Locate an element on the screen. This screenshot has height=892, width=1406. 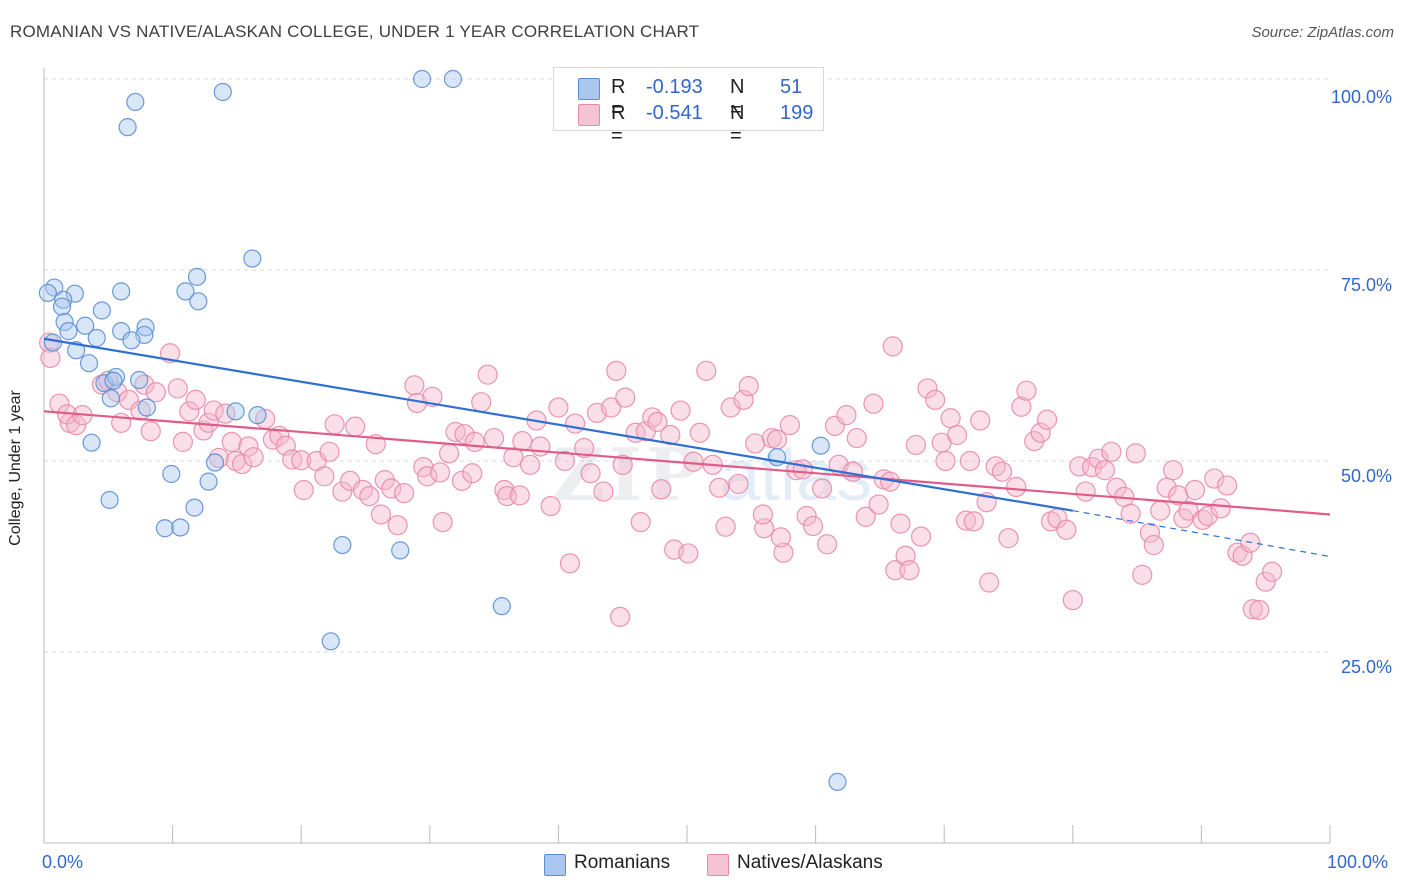
legend-r-value: -0.541 is located at coordinates (674, 113).